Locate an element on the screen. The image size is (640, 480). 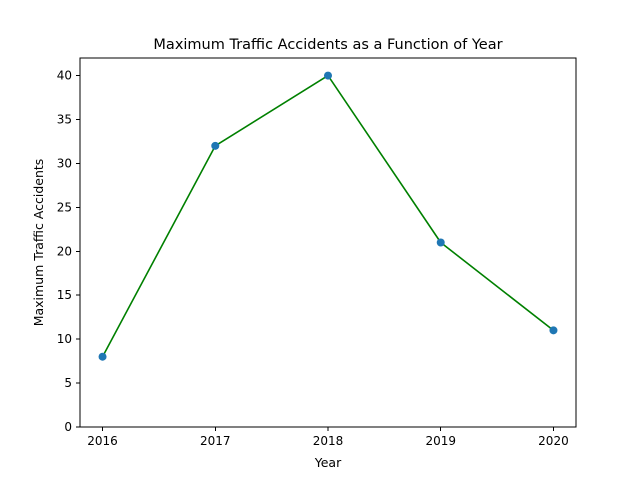
x-axis: 2016 2017 2018 2019 2020 is located at coordinates (328, 437).